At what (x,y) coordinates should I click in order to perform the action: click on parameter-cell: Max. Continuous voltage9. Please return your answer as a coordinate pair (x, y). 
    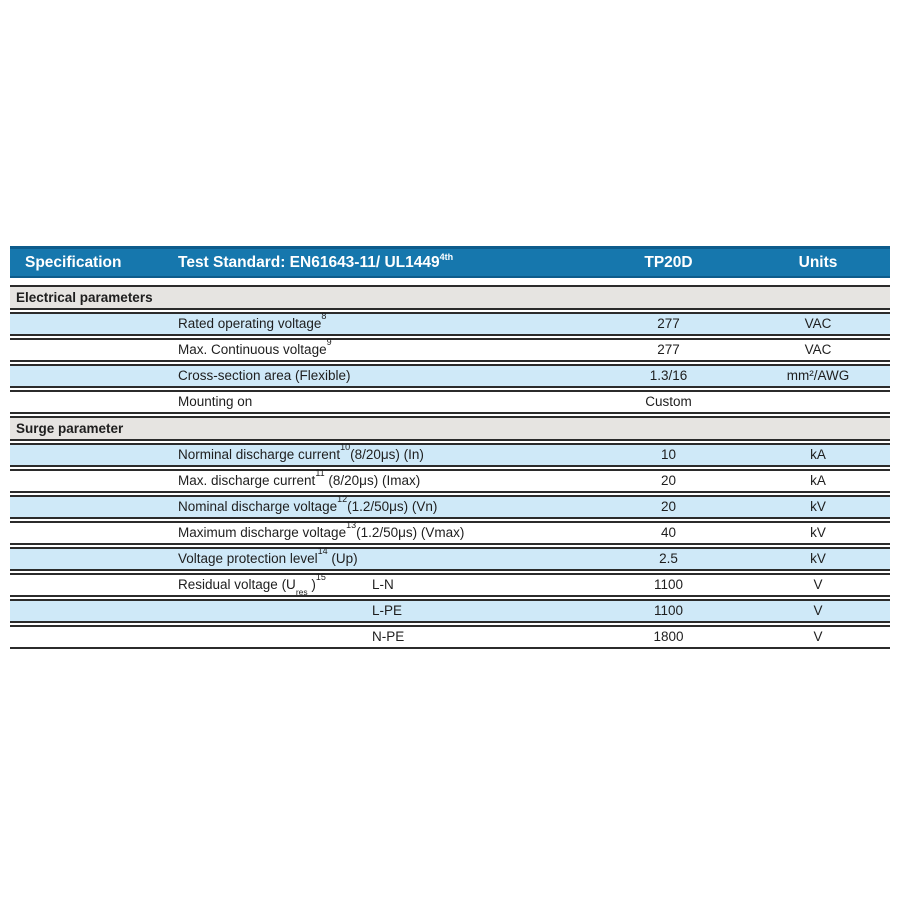
    Looking at the image, I should click on (370, 348).